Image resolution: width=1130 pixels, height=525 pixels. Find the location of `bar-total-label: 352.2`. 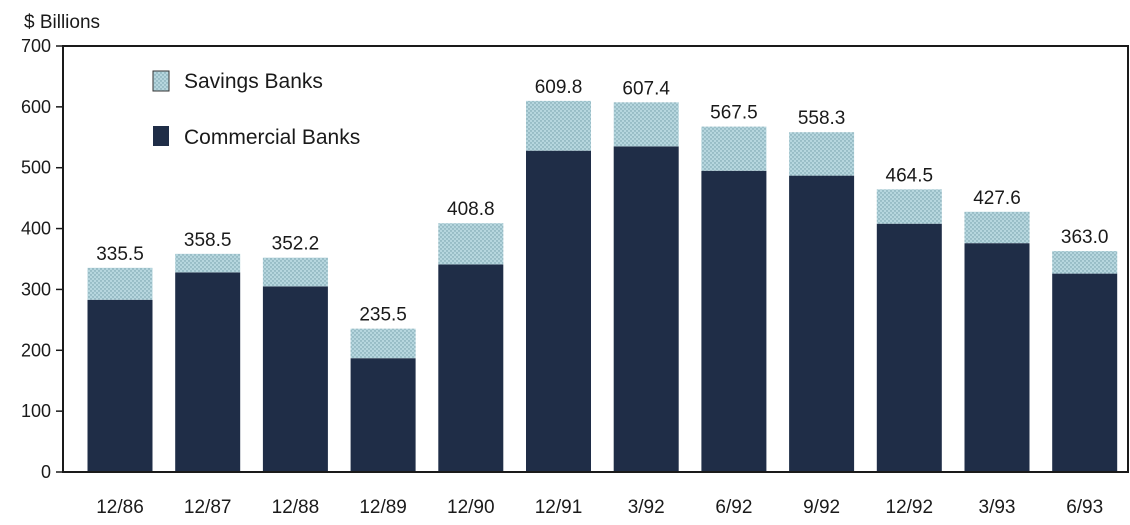

bar-total-label: 352.2 is located at coordinates (296, 244).